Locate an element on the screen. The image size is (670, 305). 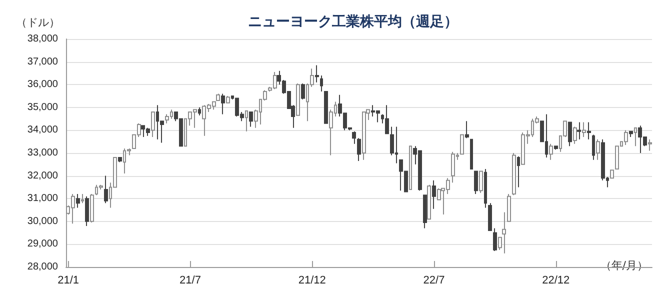
x-tick-label: 21/12 is located at coordinates (312, 280).